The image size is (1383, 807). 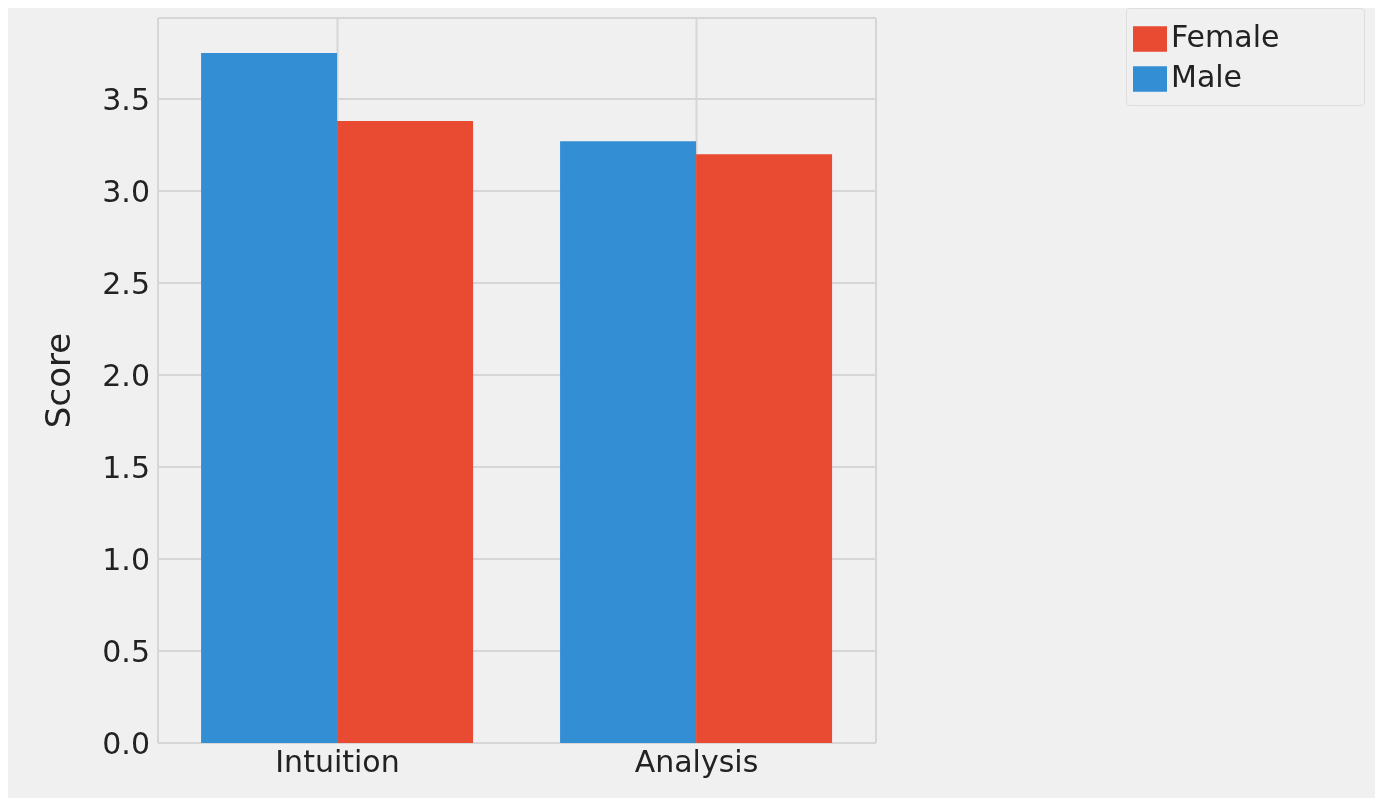 I want to click on y-tick-label: 2.5, so click(x=126, y=283).